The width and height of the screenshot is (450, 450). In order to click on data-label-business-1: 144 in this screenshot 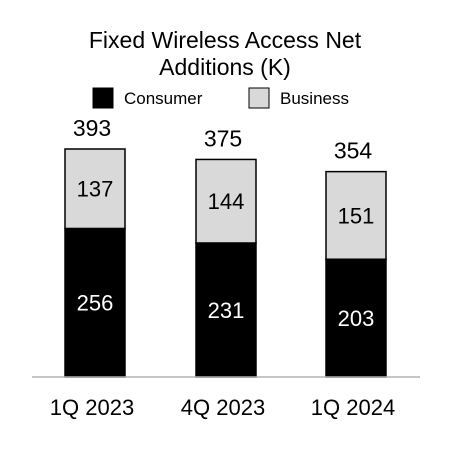, I will do `click(226, 201)`.